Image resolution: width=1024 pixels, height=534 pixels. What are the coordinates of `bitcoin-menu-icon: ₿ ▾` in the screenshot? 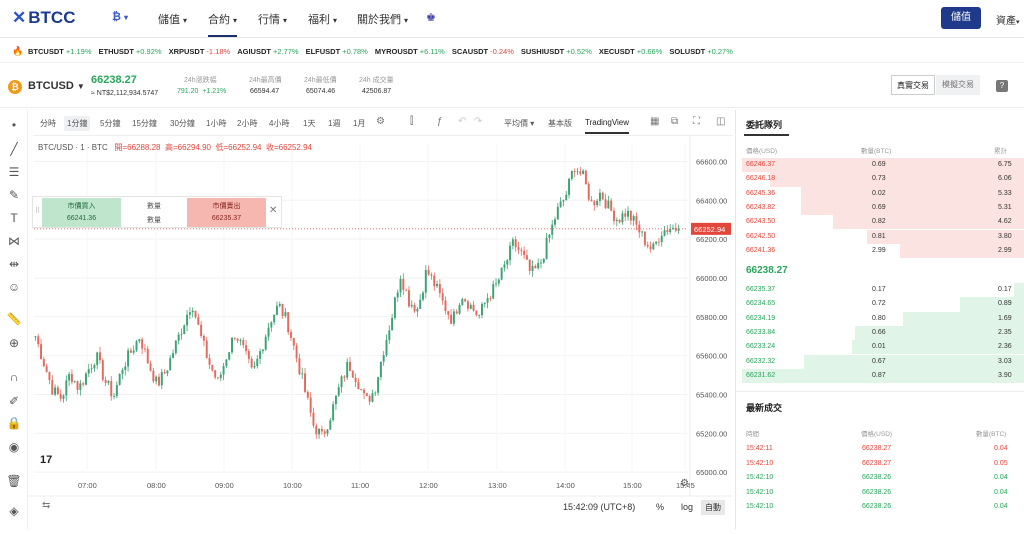 It's located at (120, 17).